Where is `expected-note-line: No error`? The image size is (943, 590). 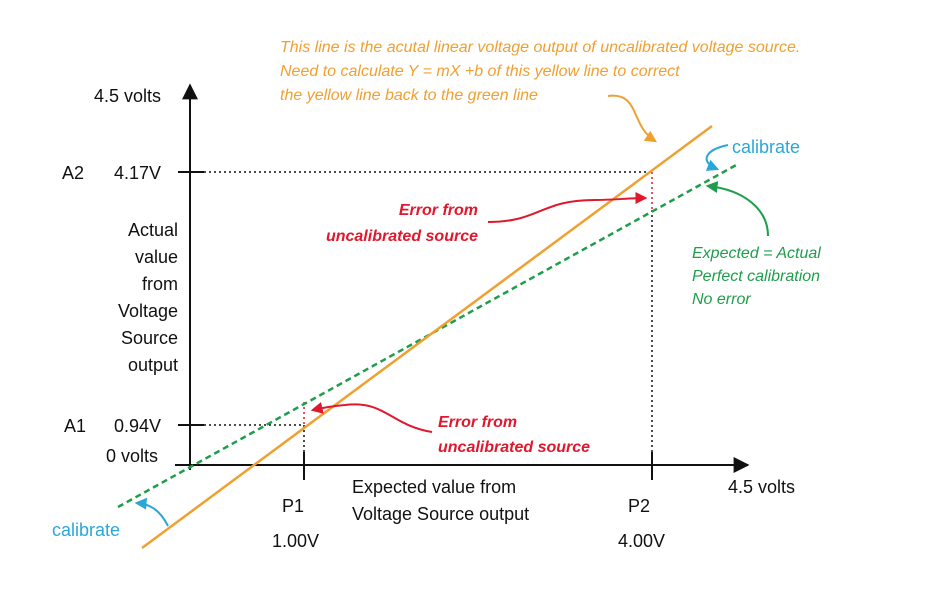
expected-note-line: No error is located at coordinates (721, 299).